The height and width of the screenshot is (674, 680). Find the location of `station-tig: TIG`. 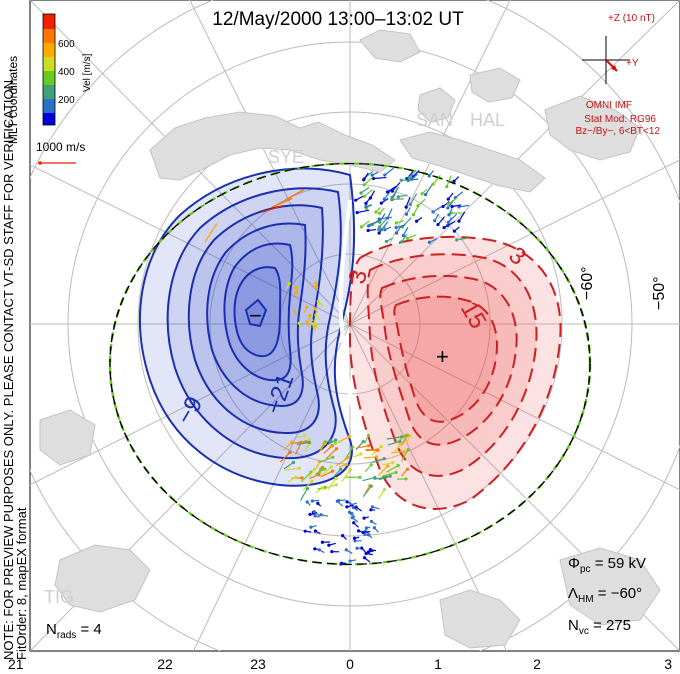

station-tig: TIG is located at coordinates (59, 597).